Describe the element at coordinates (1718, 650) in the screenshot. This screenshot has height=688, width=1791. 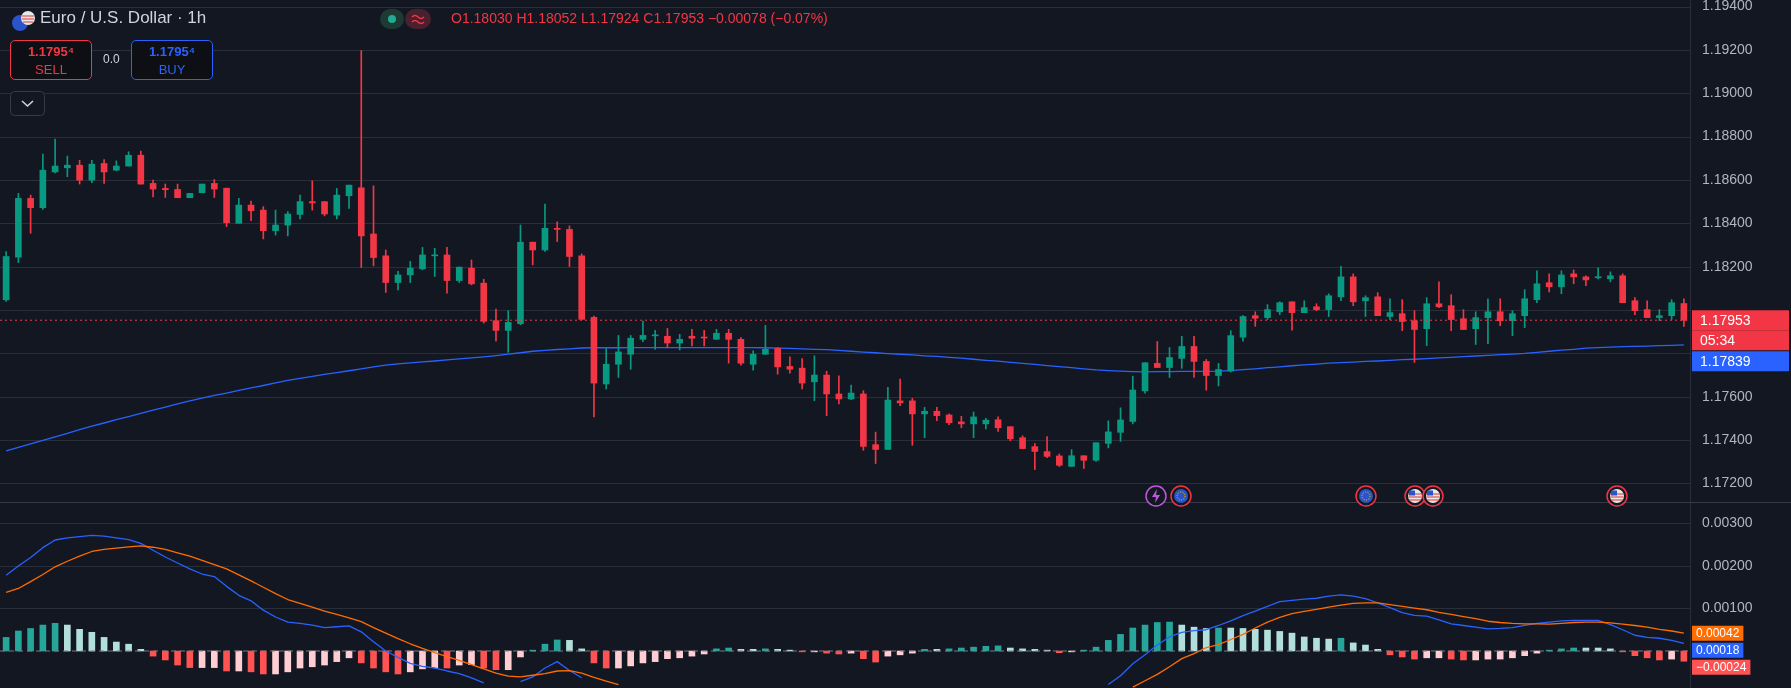
I see `text: 0.00018` at that location.